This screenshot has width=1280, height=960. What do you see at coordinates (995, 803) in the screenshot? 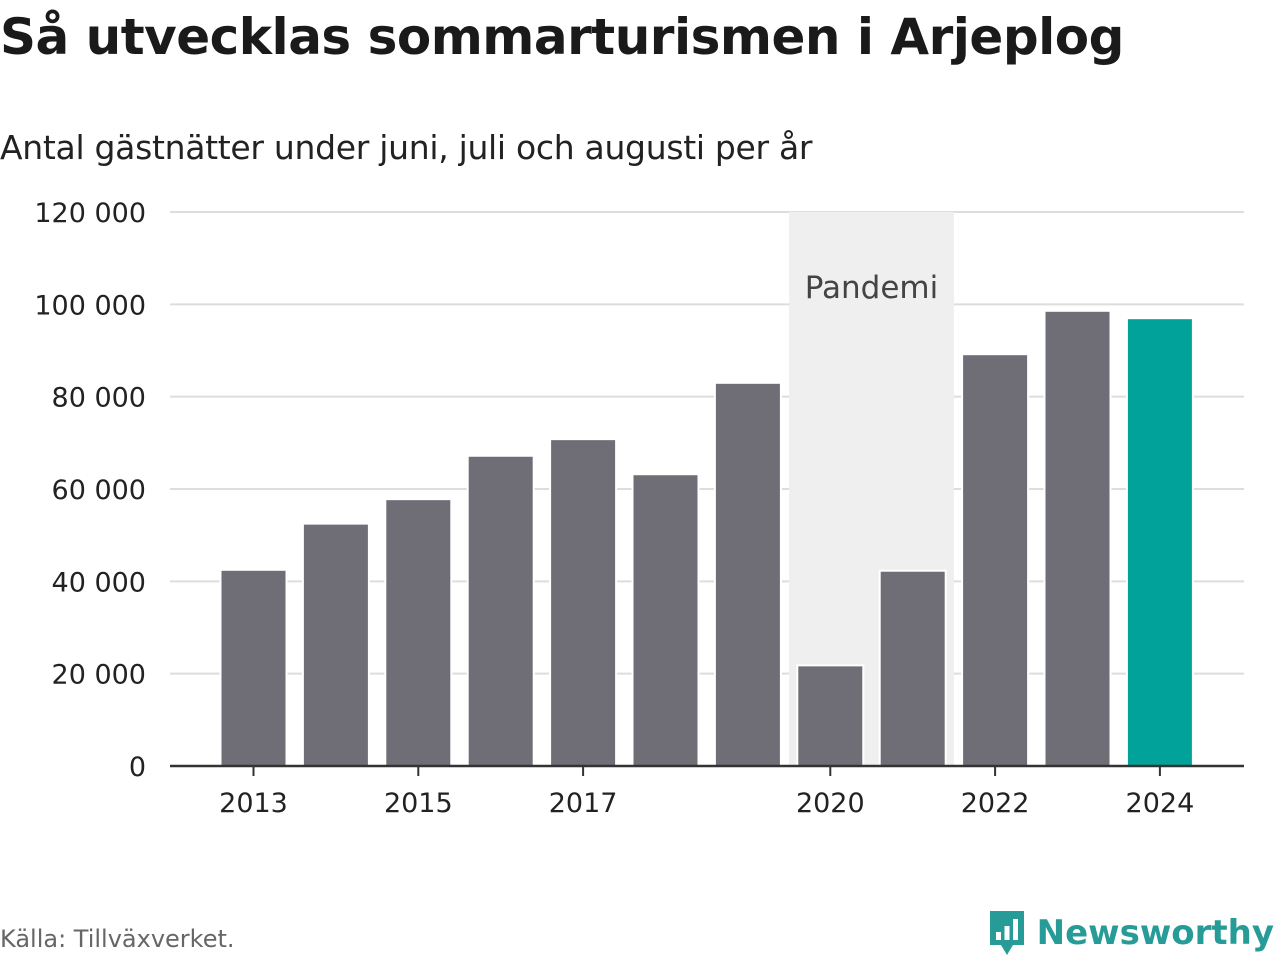
I see `x-tick-label: 2022` at bounding box center [995, 803].